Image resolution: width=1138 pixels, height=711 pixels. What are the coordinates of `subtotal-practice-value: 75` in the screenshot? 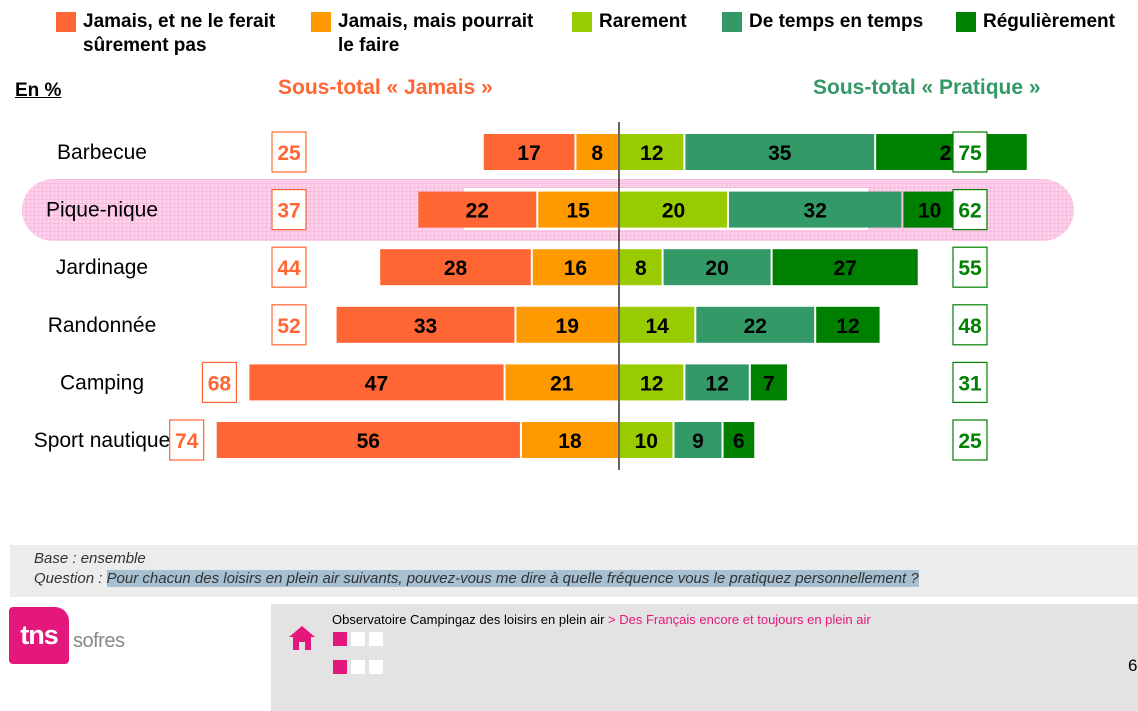 It's located at (970, 153).